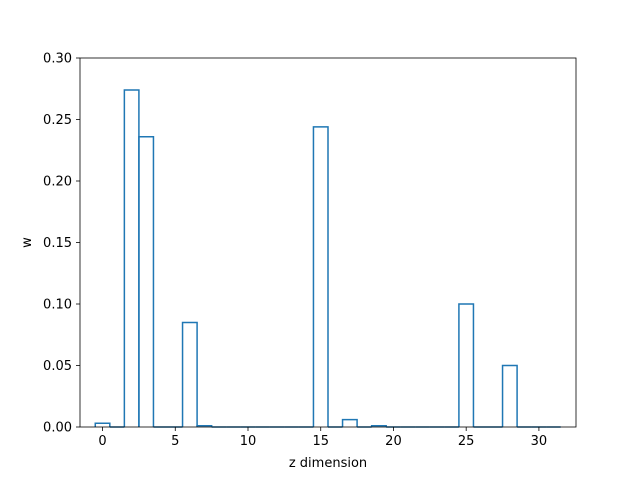 The image size is (640, 480). What do you see at coordinates (328, 463) in the screenshot?
I see `x-axis-label: z dimension` at bounding box center [328, 463].